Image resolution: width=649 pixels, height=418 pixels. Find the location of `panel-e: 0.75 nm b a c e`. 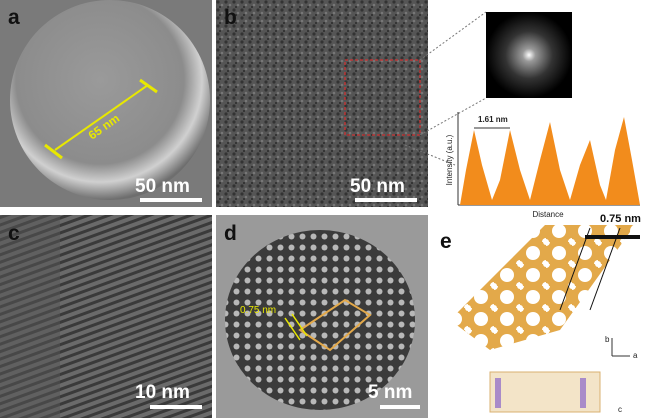

panel-e: 0.75 nm b a c e is located at coordinates (540, 313).